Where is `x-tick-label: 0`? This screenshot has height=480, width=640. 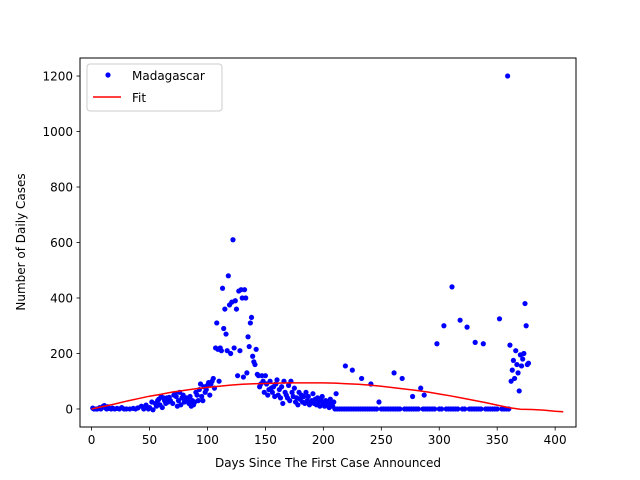 x-tick-label: 0 is located at coordinates (92, 440).